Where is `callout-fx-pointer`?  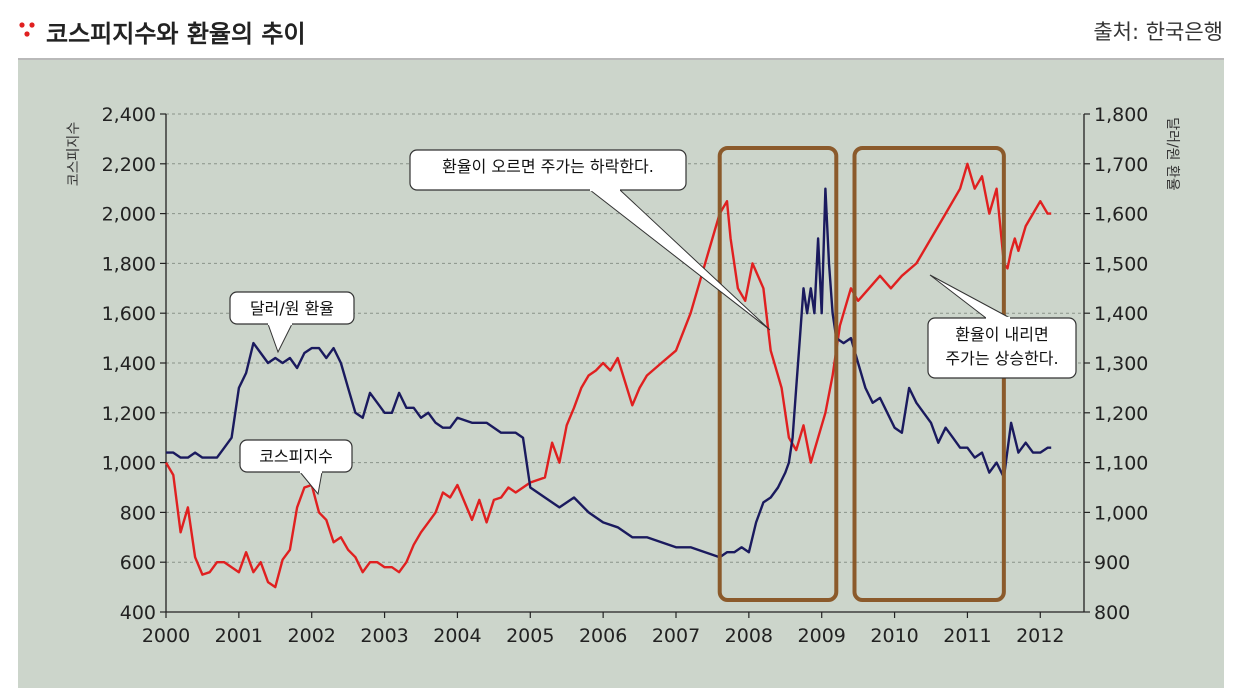
callout-fx-pointer is located at coordinates (280, 338).